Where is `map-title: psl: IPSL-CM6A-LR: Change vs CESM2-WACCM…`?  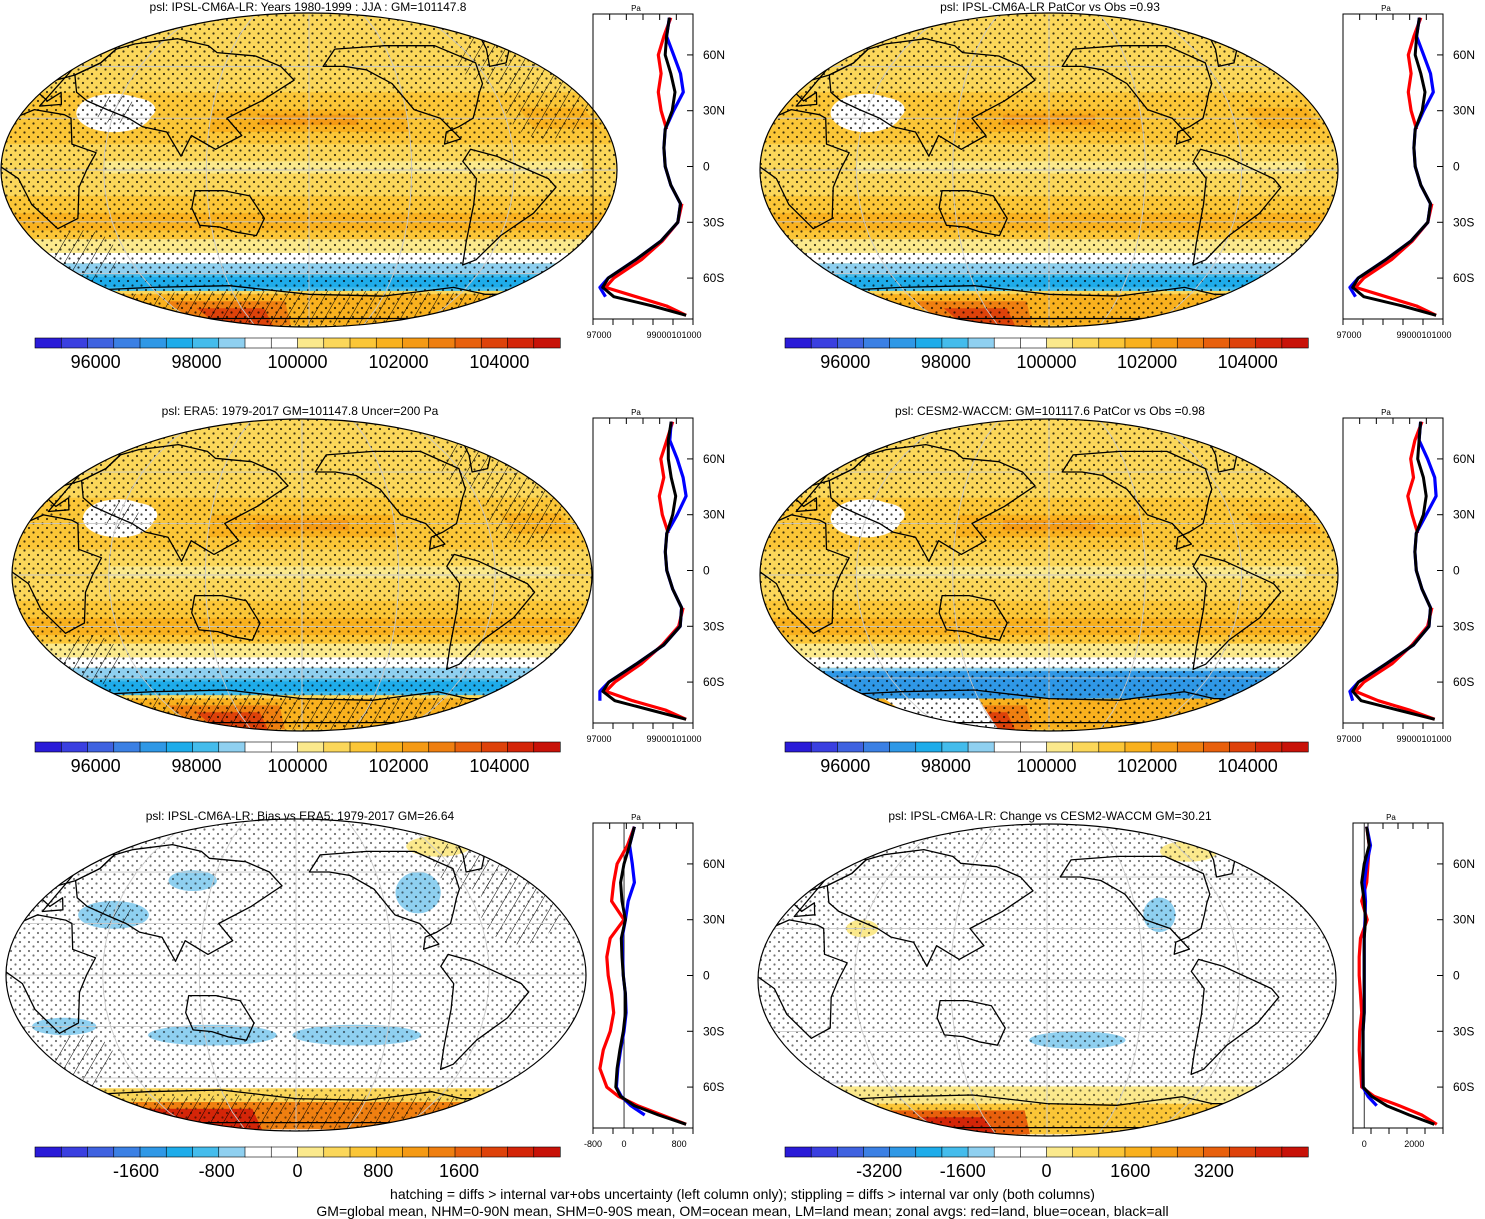
map-title: psl: IPSL-CM6A-LR: Change vs CESM2-WACCM… is located at coordinates (1050, 816).